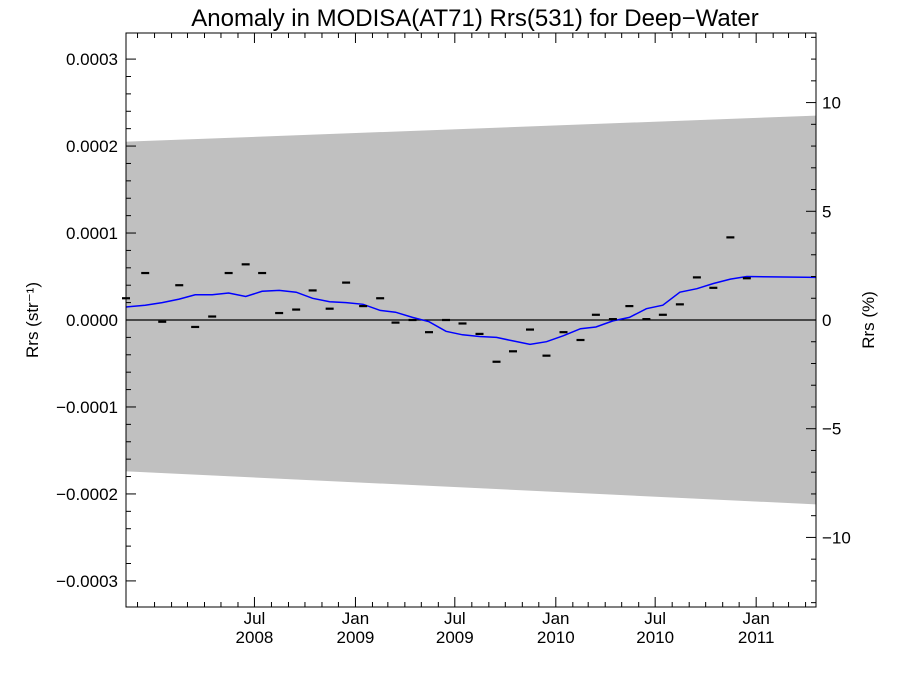 Image resolution: width=900 pixels, height=675 pixels. Describe the element at coordinates (756, 637) in the screenshot. I see `x-tick-year-label: 2011` at that location.